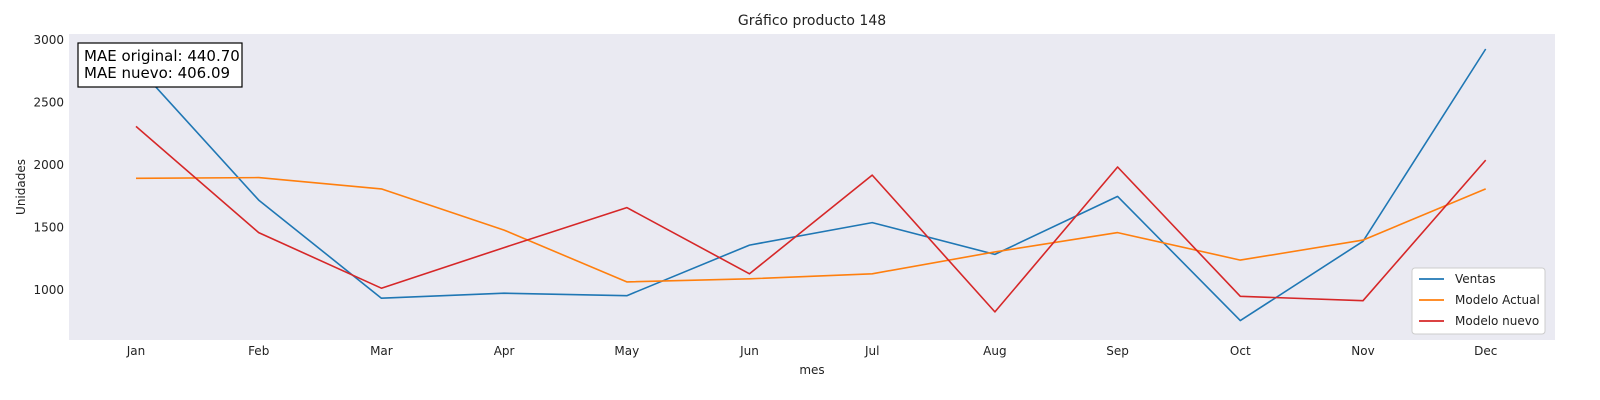 This screenshot has height=400, width=1600. Describe the element at coordinates (871, 351) in the screenshot. I see `x-tick-label: Jul` at that location.